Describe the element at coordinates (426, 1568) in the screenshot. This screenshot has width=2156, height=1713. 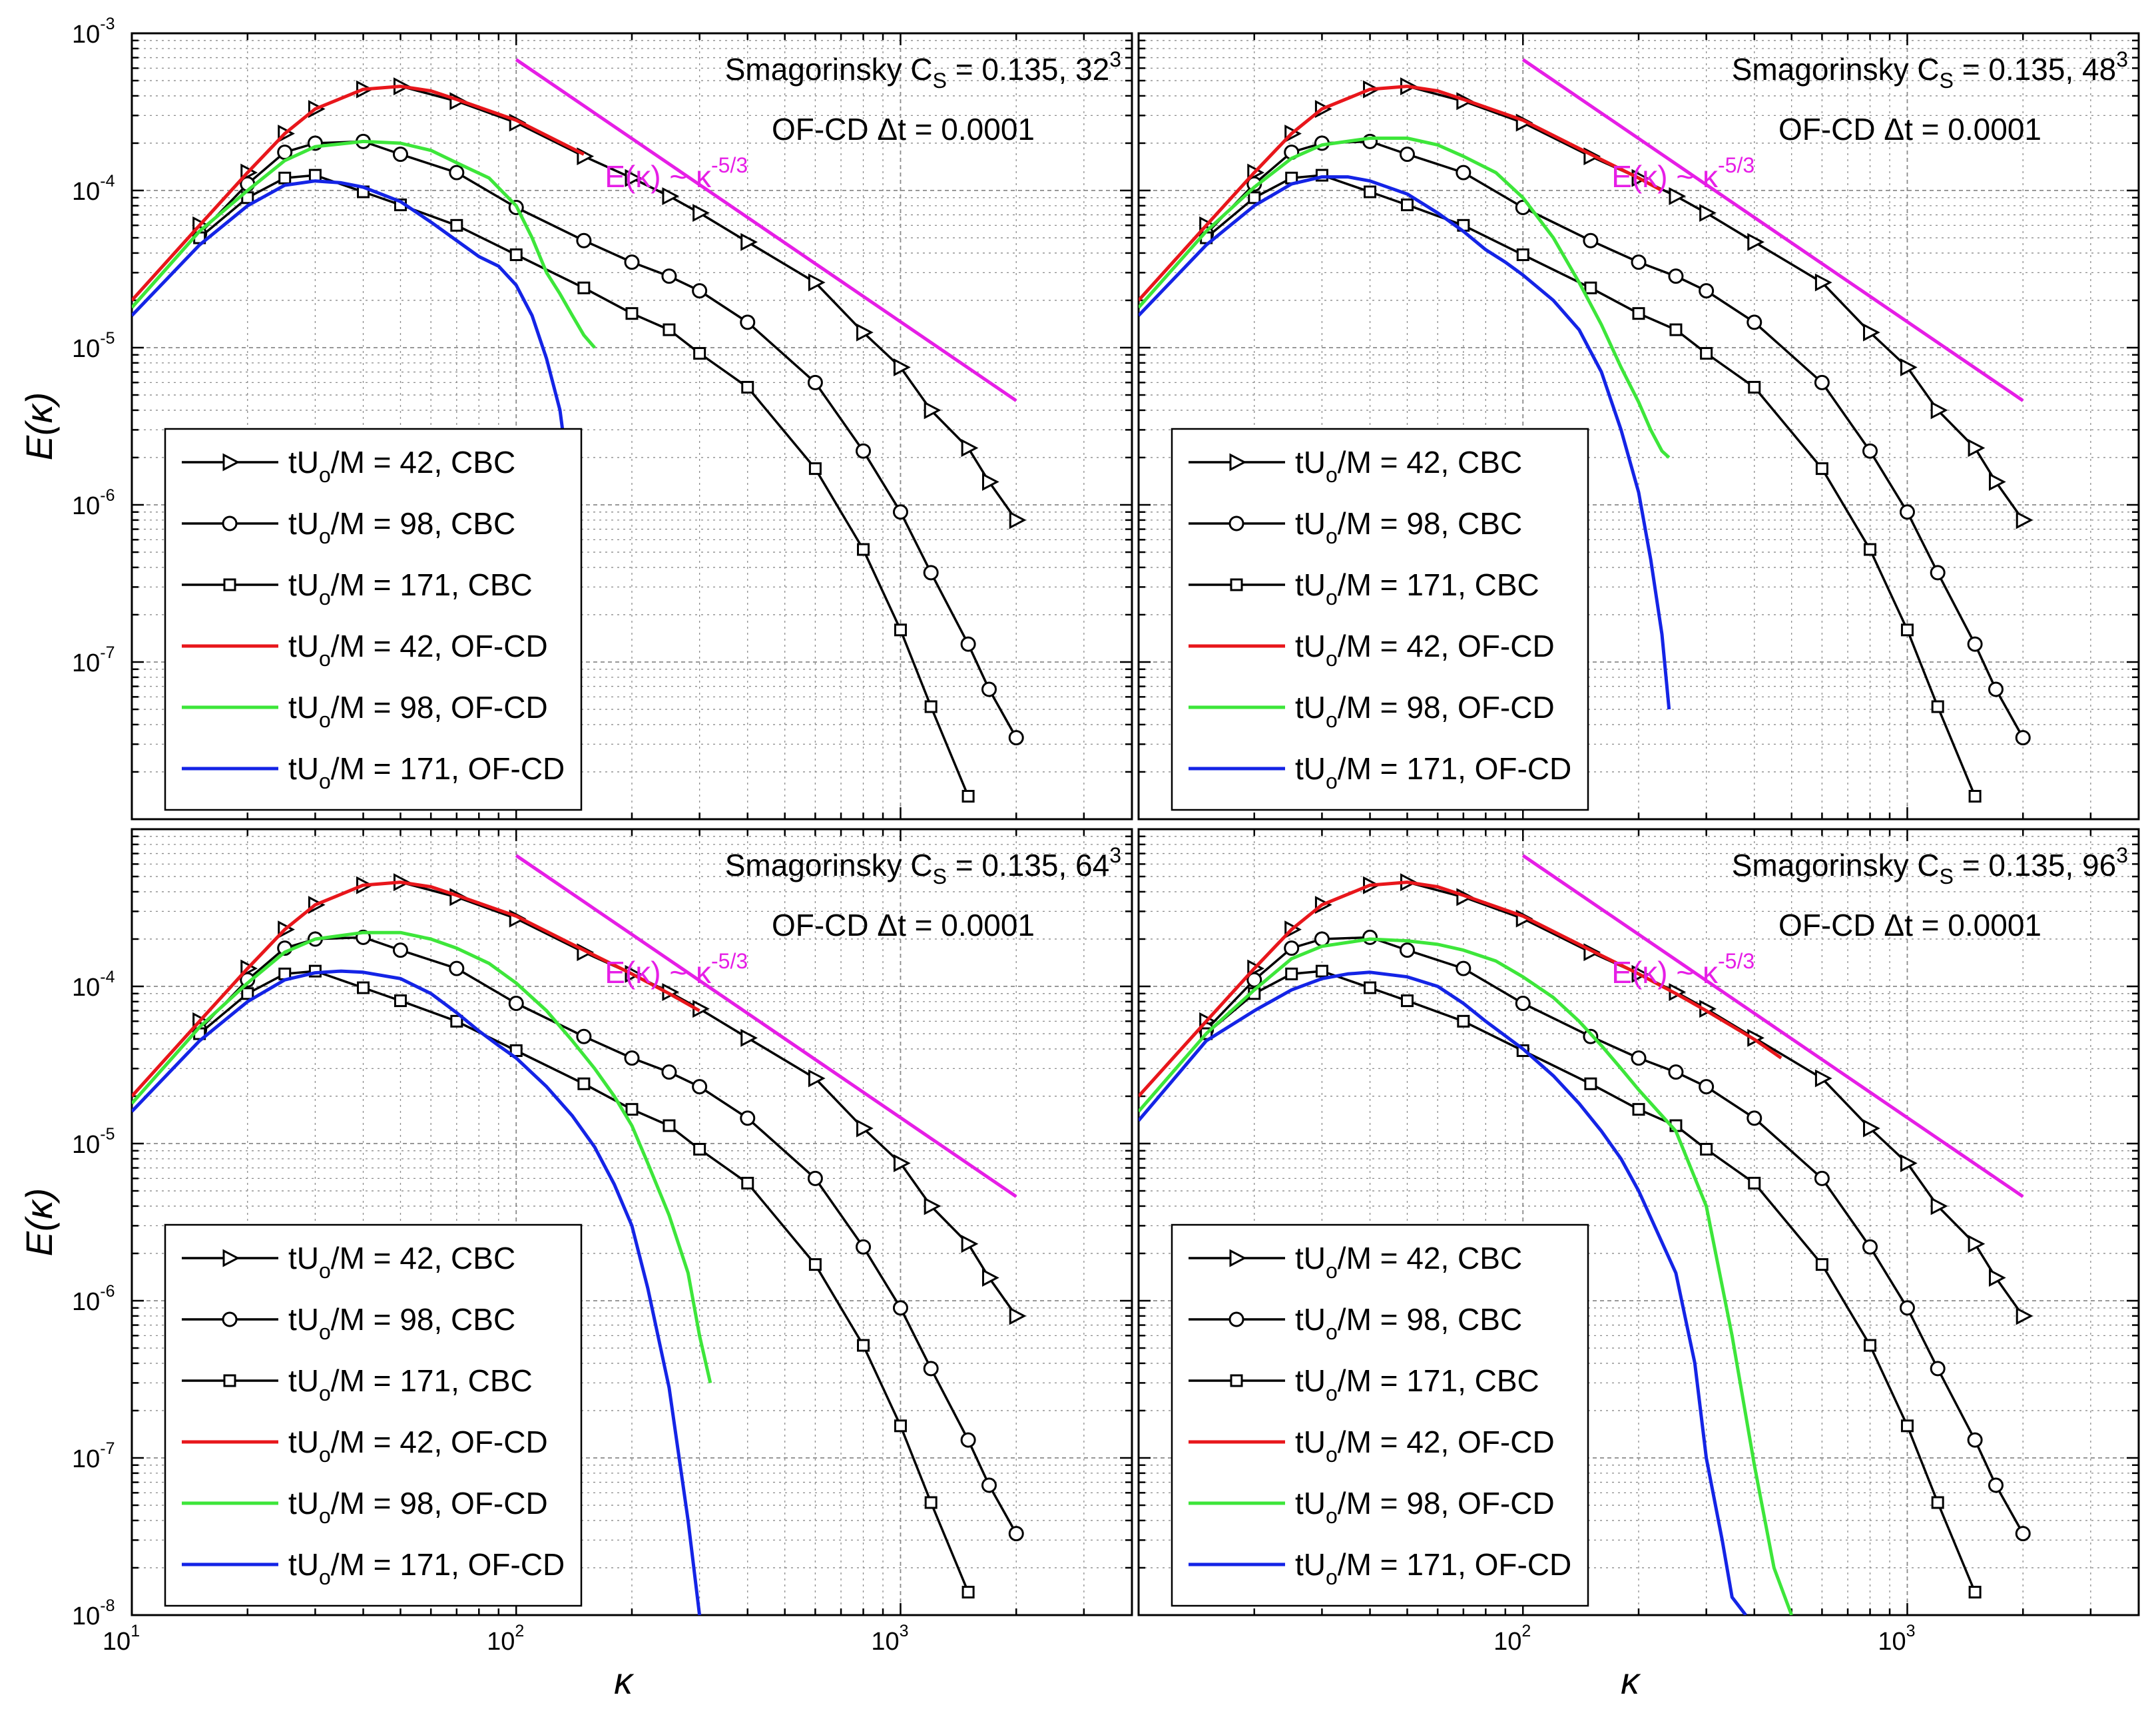
I see `legend-label: tUo/M = 171, OF-CD` at that location.